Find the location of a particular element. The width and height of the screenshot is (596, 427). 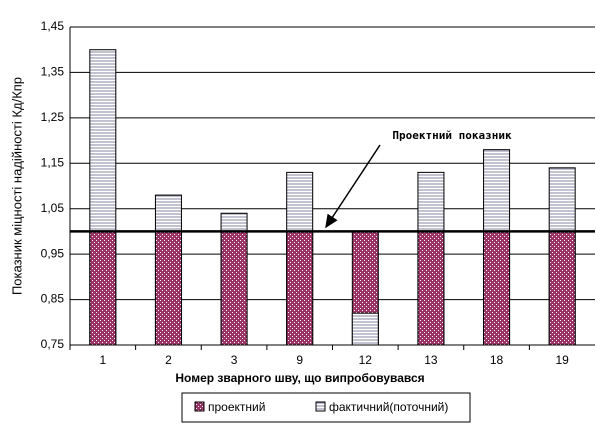

y-tick-label: 1,05 is located at coordinates (53, 208).